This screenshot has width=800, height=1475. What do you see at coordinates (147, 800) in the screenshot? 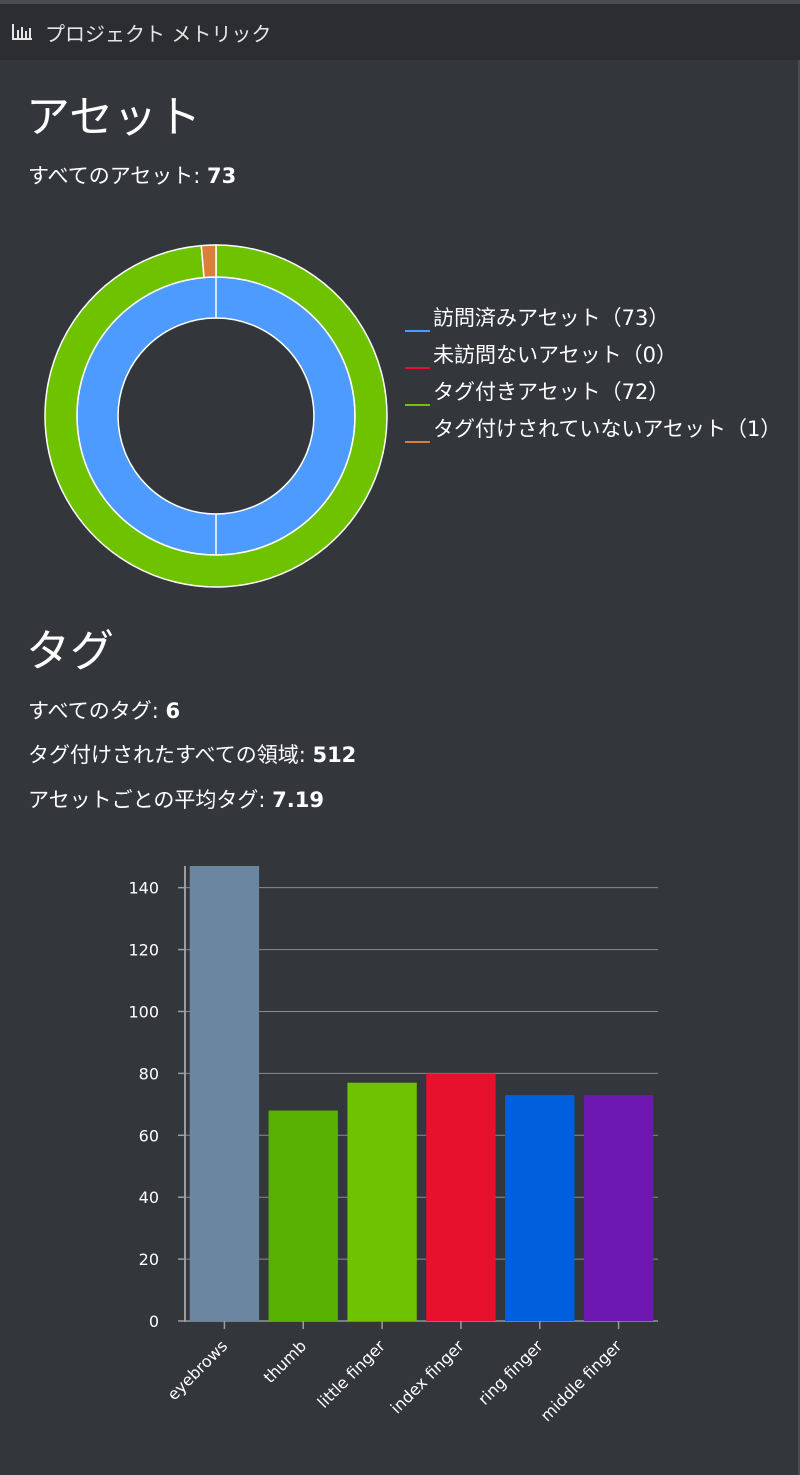
I see `avg-tags-label: アセットごとの平均タグ:` at bounding box center [147, 800].